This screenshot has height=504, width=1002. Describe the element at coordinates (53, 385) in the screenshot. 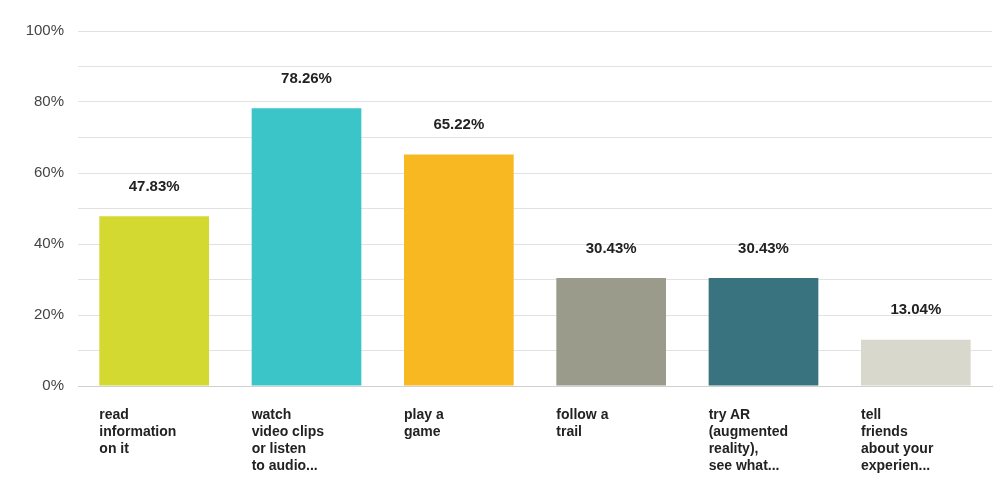

I see `y-tick-label: 0%` at that location.